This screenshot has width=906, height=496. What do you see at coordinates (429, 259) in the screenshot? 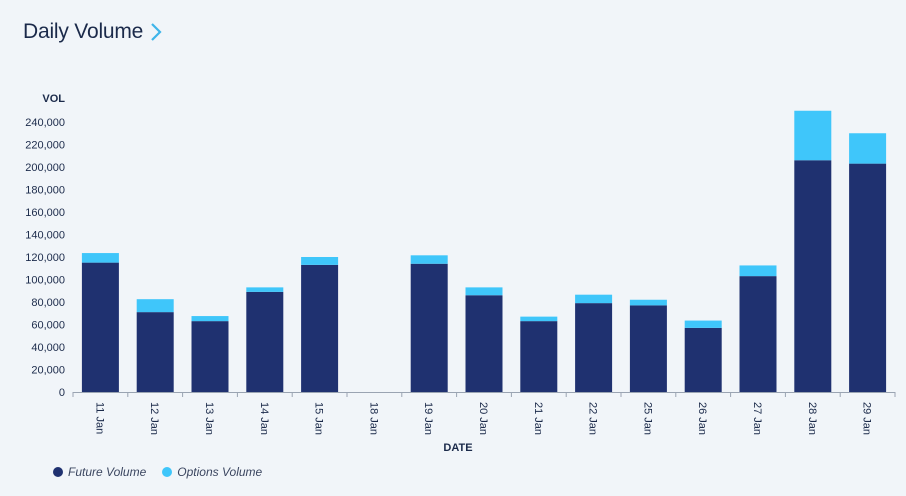
I see `bar-options-19-jan` at bounding box center [429, 259].